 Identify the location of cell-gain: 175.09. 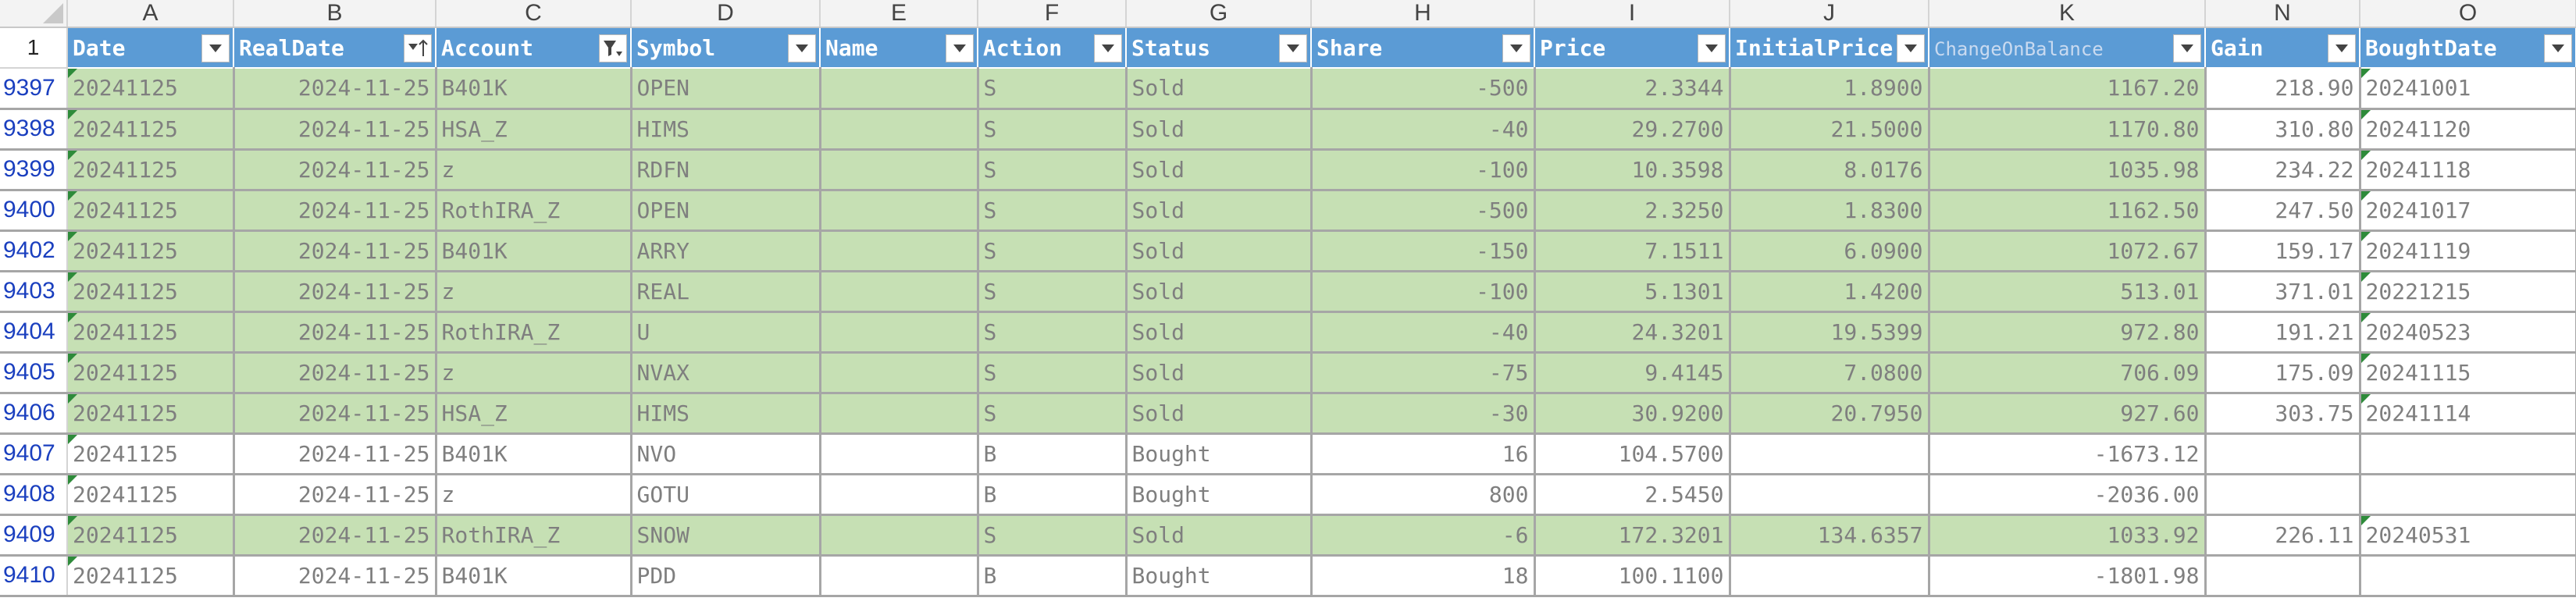
(2283, 373).